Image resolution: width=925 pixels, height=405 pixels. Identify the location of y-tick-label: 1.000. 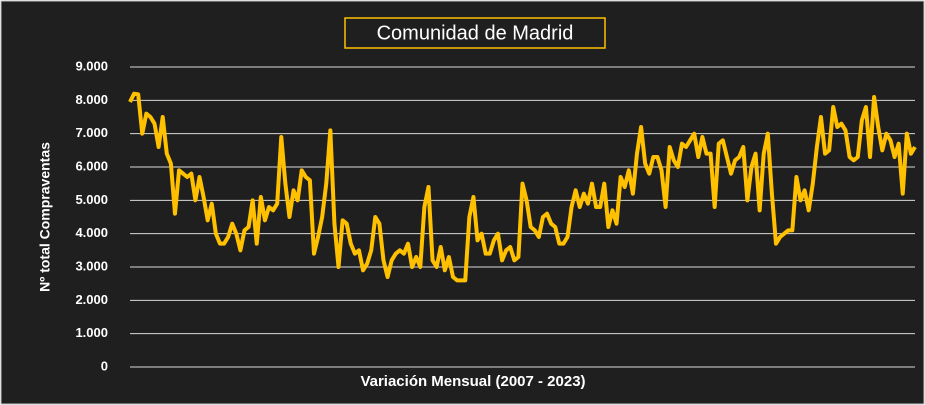
(91, 332).